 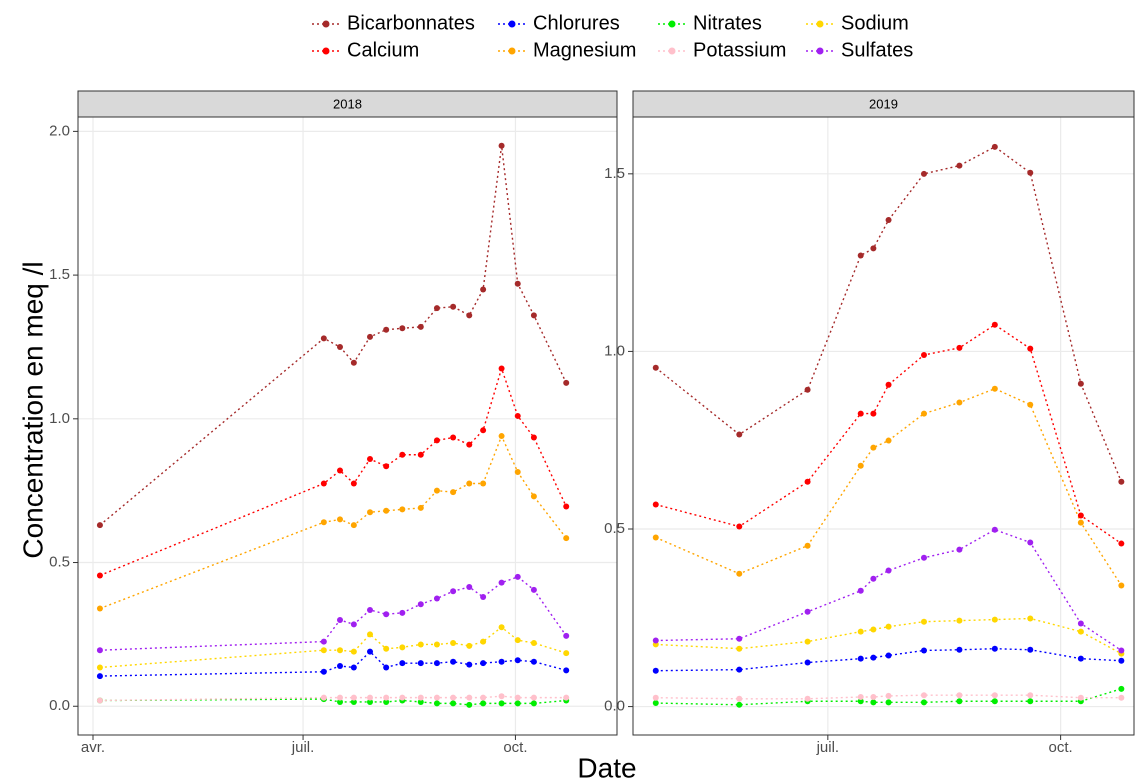 I want to click on y-tick-label: 0.5, so click(x=59, y=562).